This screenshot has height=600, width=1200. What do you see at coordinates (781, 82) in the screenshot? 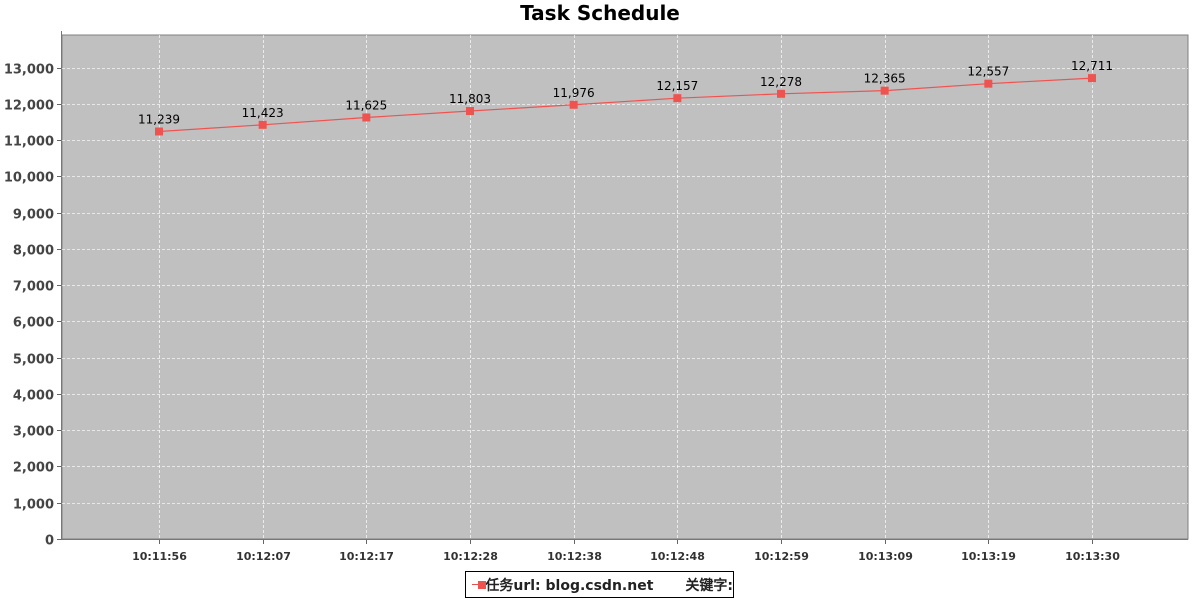
I see `data-label: 12,278` at bounding box center [781, 82].